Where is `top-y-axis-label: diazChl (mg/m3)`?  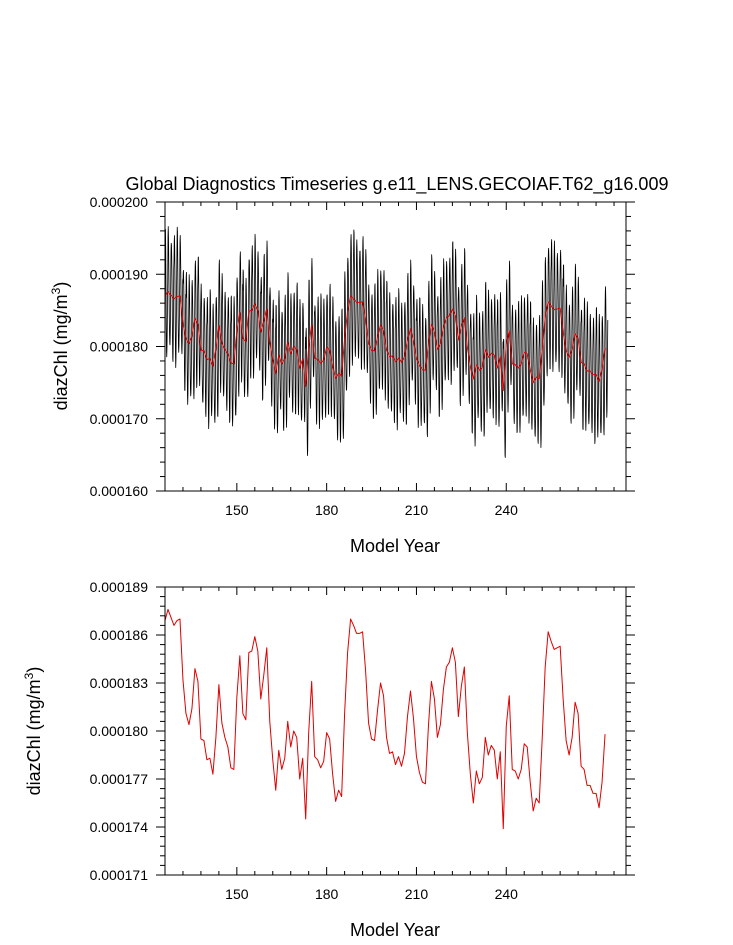 top-y-axis-label: diazChl (mg/m3) is located at coordinates (60, 346).